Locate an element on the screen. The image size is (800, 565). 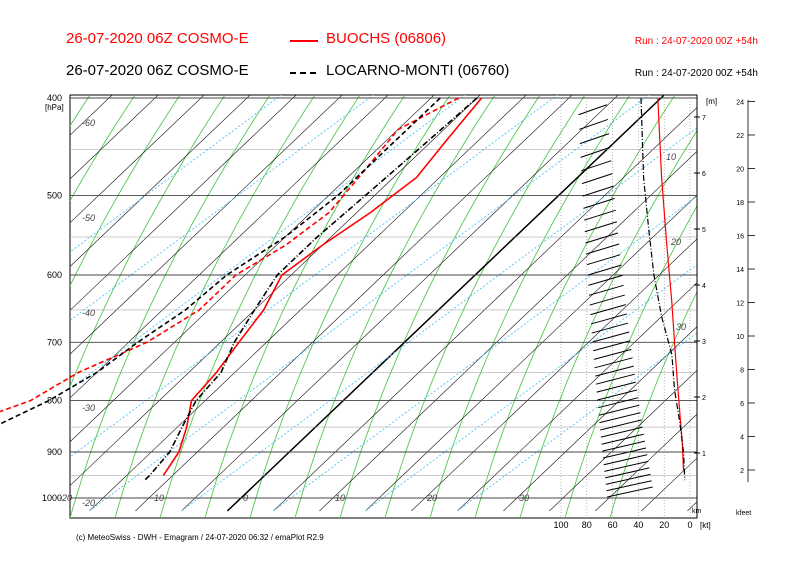
pressure-unit-label: [hPa] is located at coordinates (54, 107).